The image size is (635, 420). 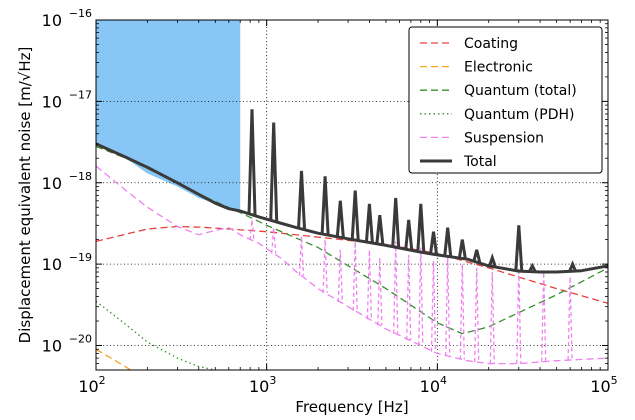 I want to click on x-tick-label: 10⁵, so click(x=603, y=385).